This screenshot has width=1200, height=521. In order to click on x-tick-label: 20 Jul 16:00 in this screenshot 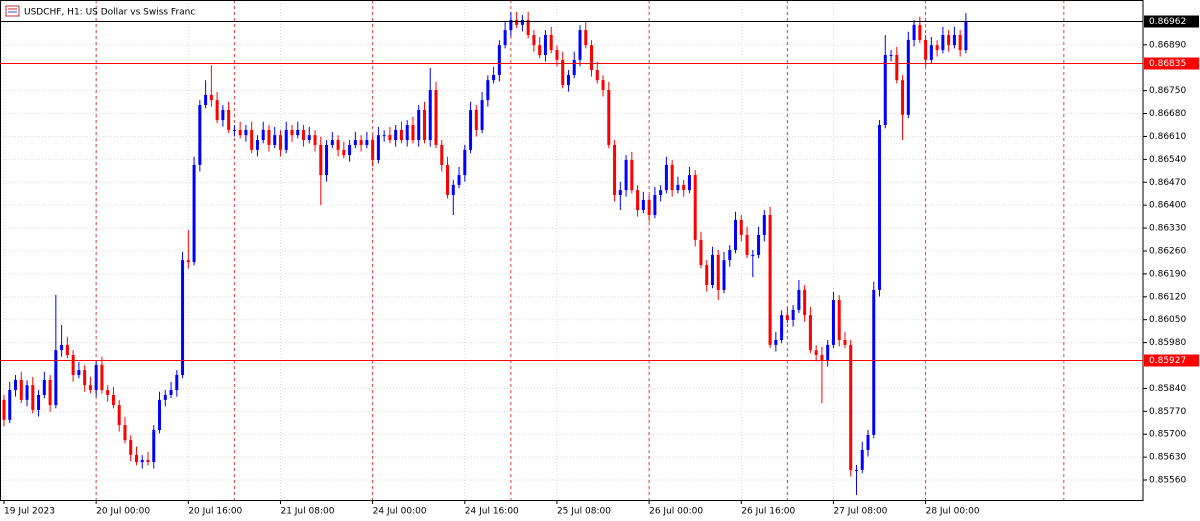, I will do `click(215, 512)`.